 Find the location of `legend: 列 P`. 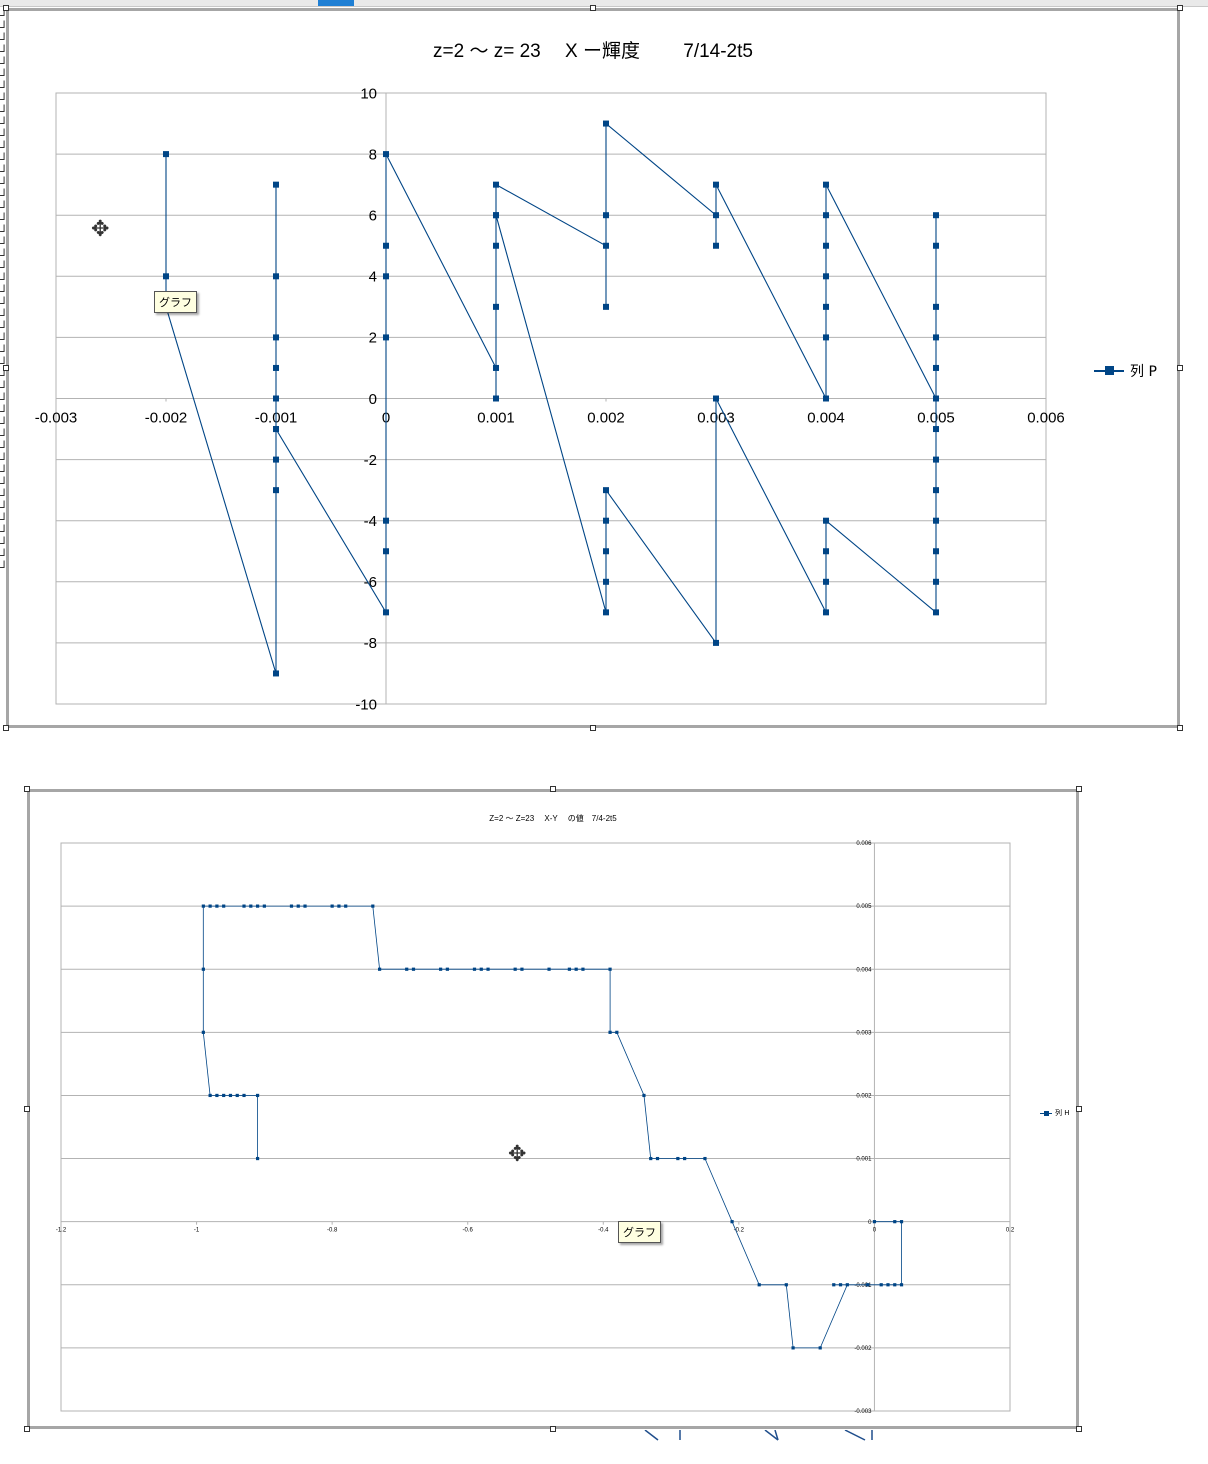

legend: 列 P is located at coordinates (1125, 371).